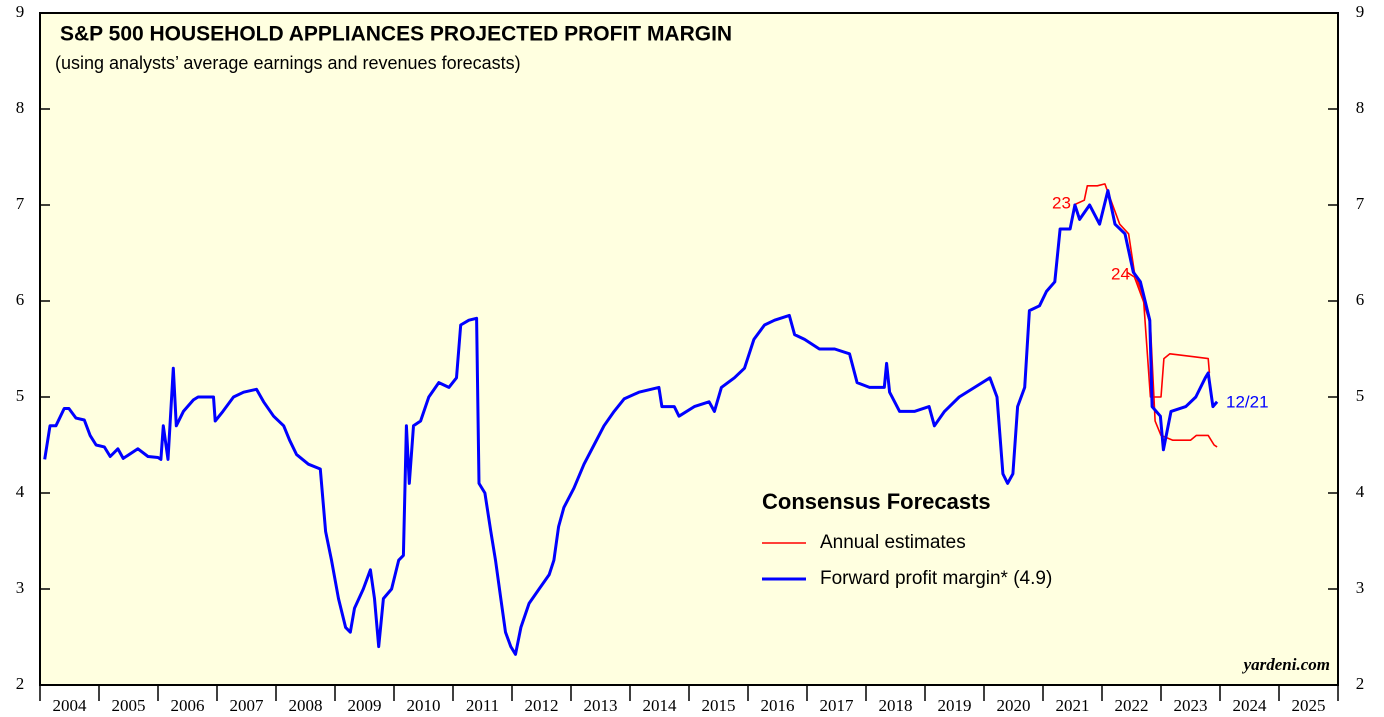  What do you see at coordinates (1061, 202) in the screenshot?
I see `annotation: 23` at bounding box center [1061, 202].